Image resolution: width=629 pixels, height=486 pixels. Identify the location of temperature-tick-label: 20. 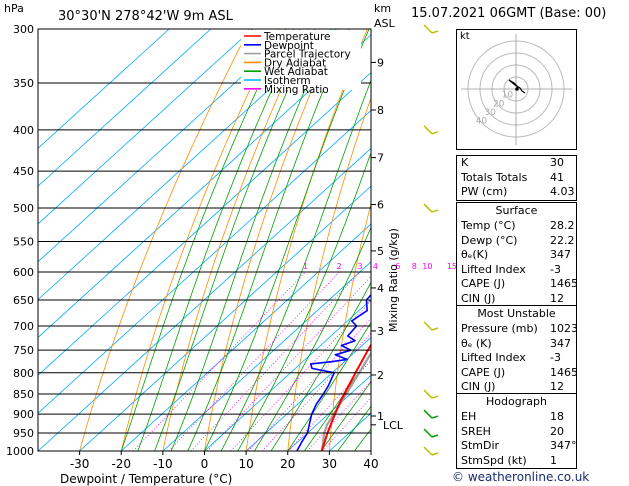
(287, 464).